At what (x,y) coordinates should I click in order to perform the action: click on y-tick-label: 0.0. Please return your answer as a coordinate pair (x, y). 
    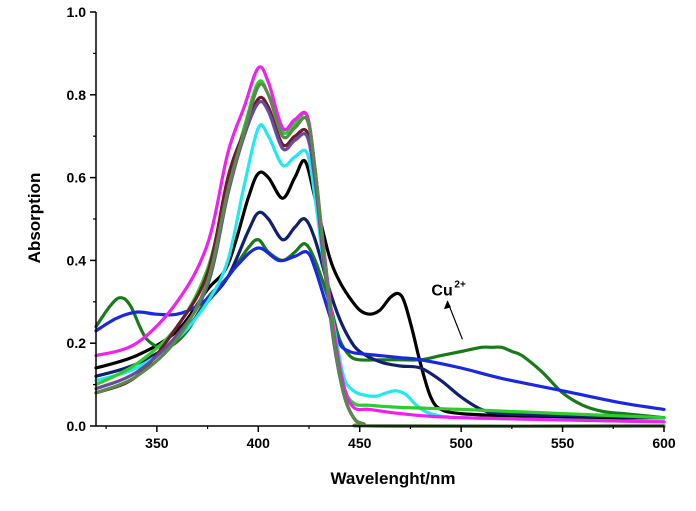
    Looking at the image, I should click on (77, 426).